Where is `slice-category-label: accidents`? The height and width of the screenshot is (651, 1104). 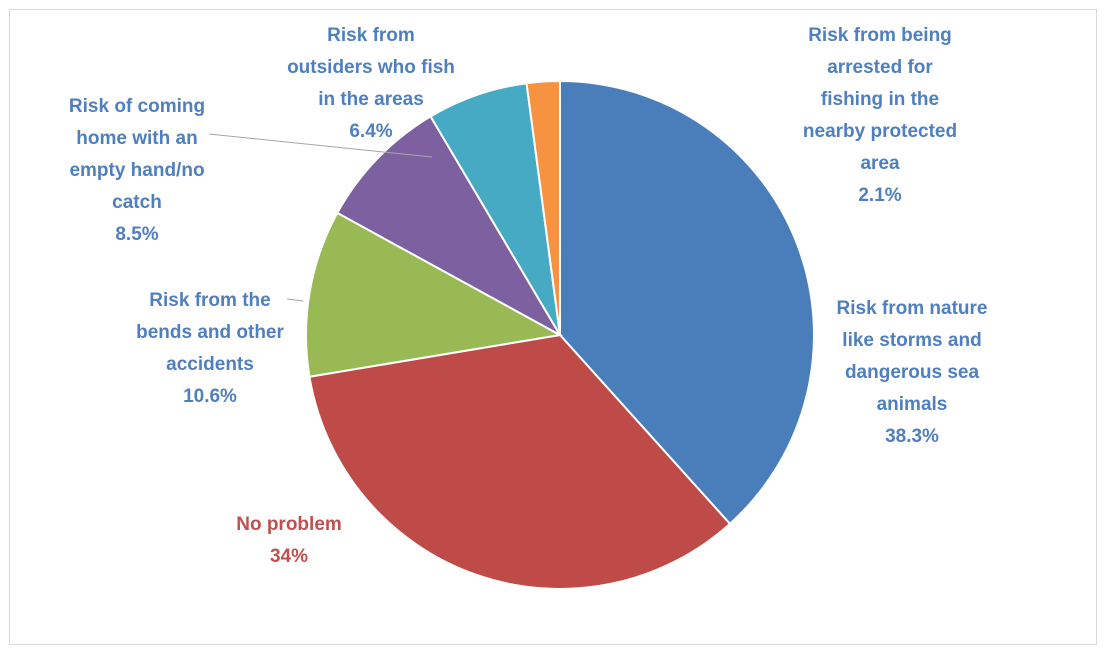
slice-category-label: accidents is located at coordinates (210, 364).